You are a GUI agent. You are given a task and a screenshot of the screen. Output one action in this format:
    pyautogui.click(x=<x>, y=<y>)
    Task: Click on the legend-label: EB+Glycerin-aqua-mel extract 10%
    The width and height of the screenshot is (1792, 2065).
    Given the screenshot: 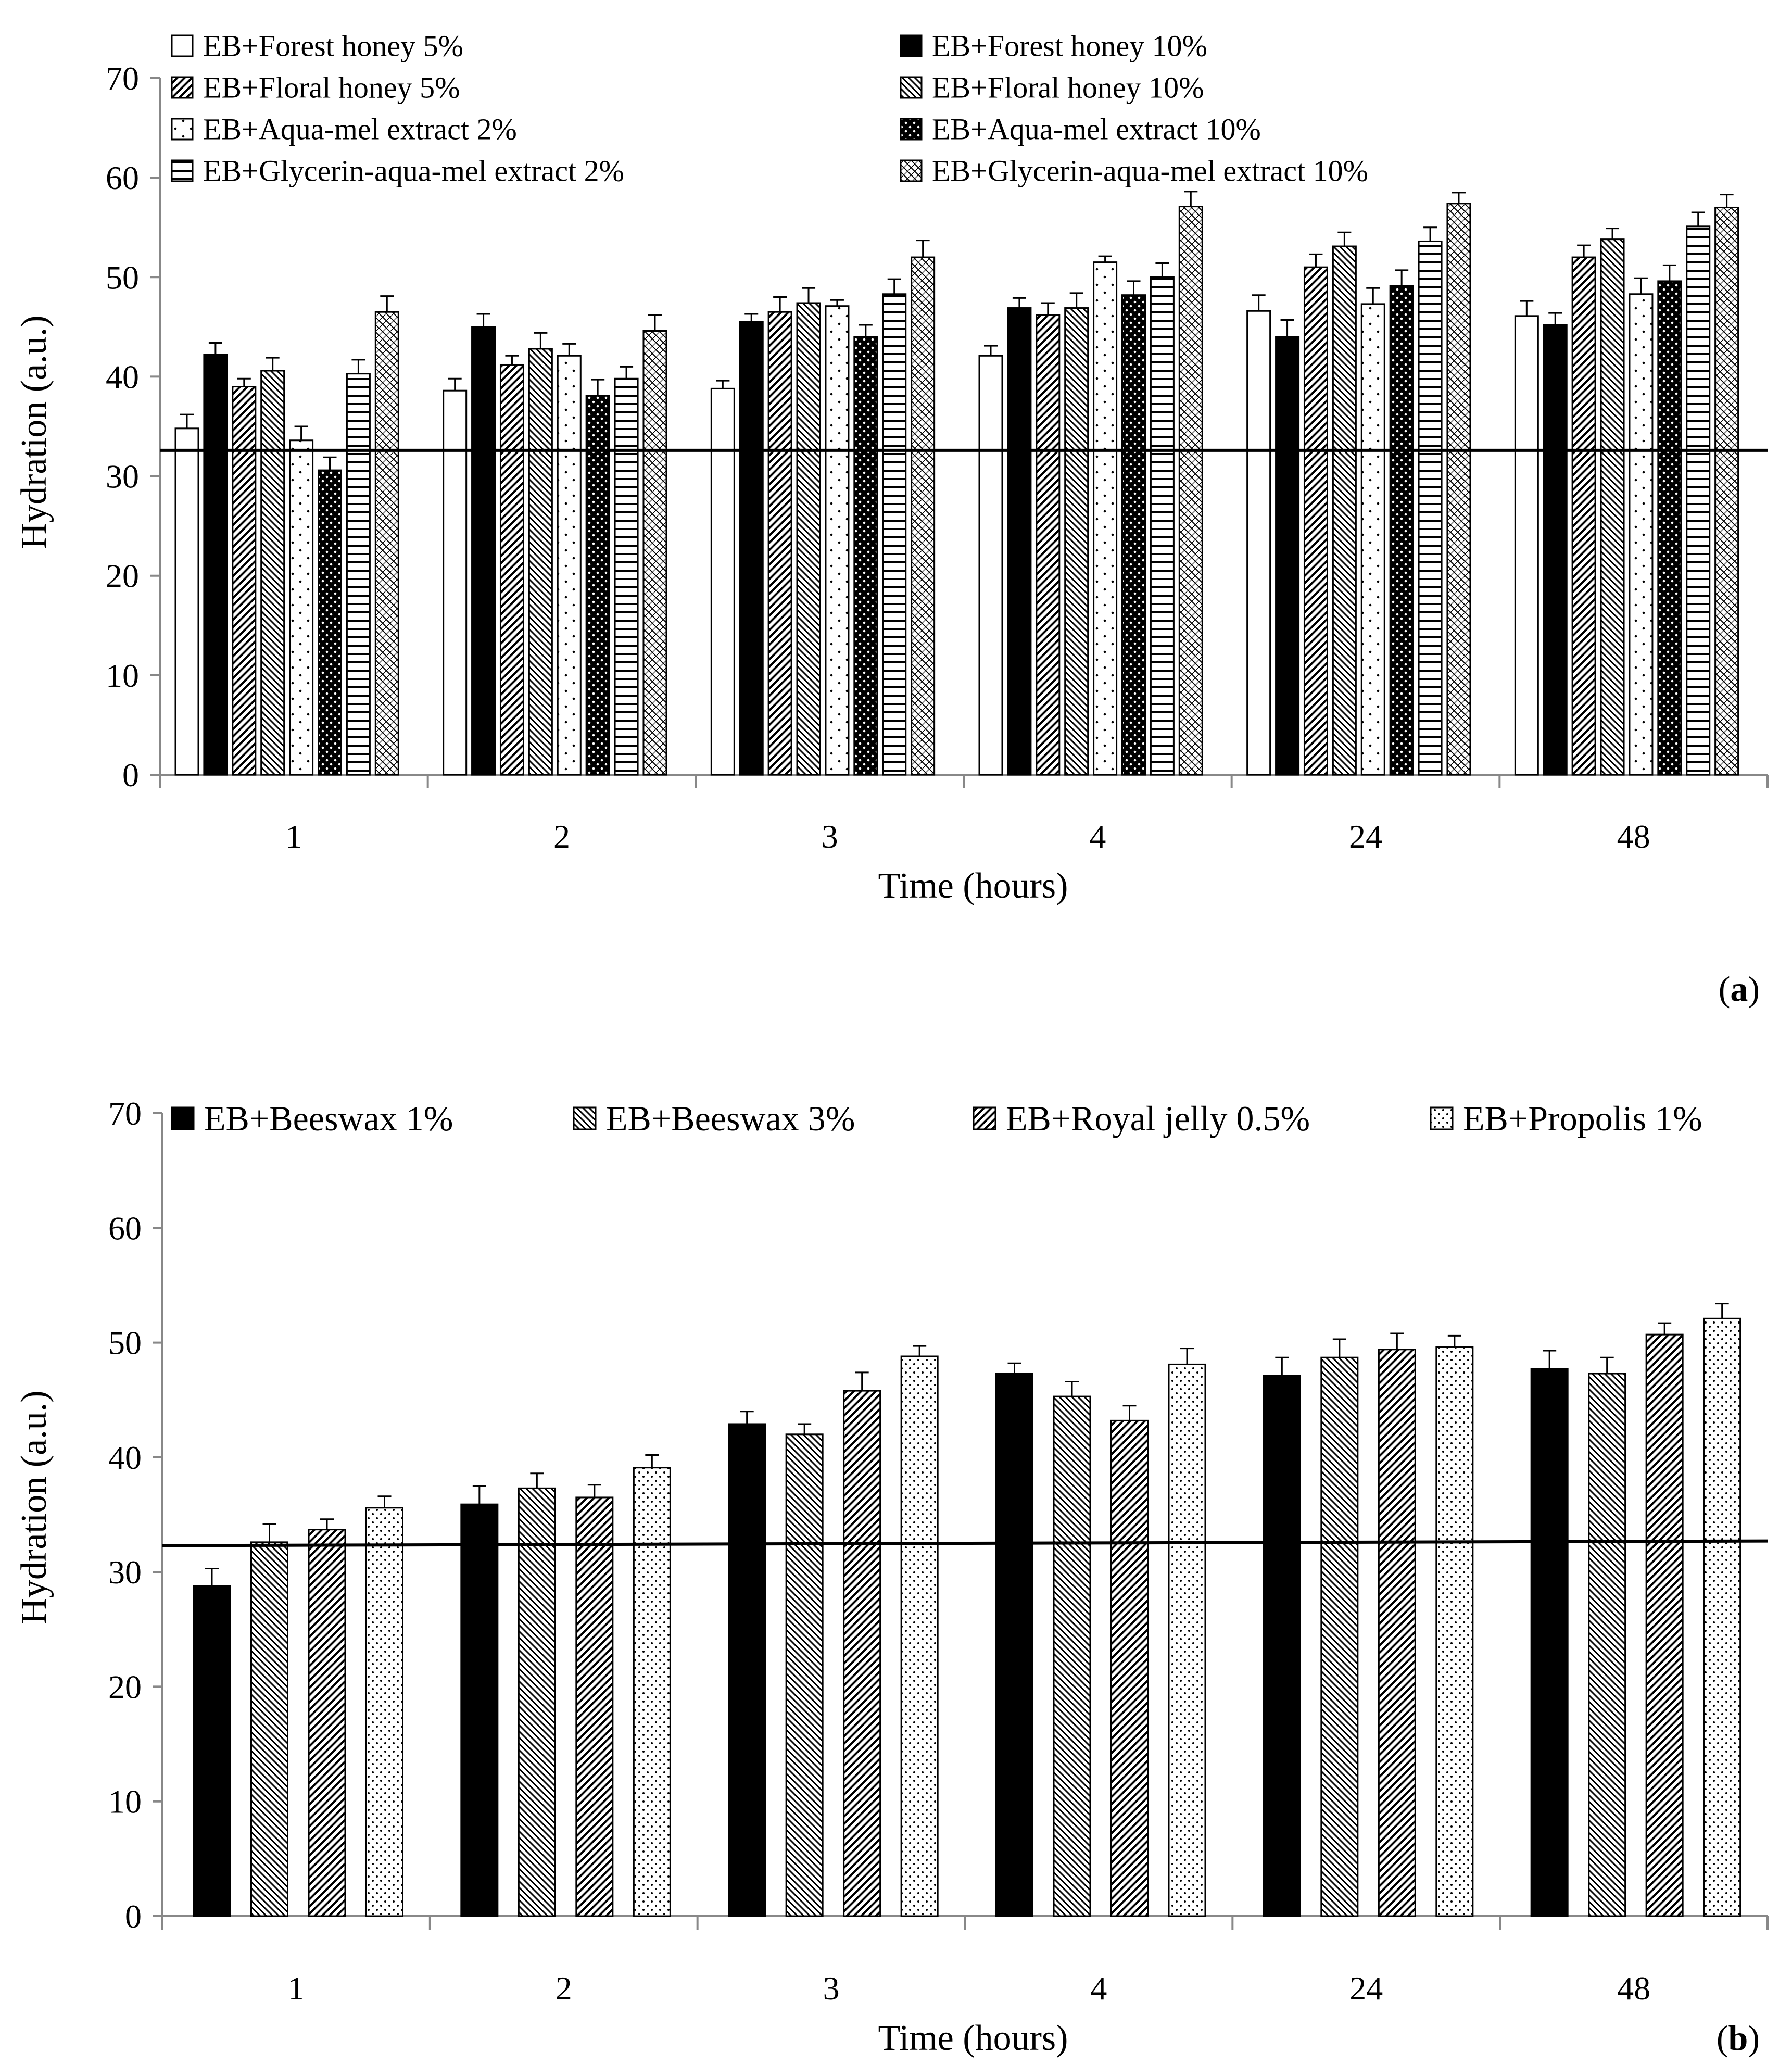 What is the action you would take?
    pyautogui.click(x=1150, y=171)
    